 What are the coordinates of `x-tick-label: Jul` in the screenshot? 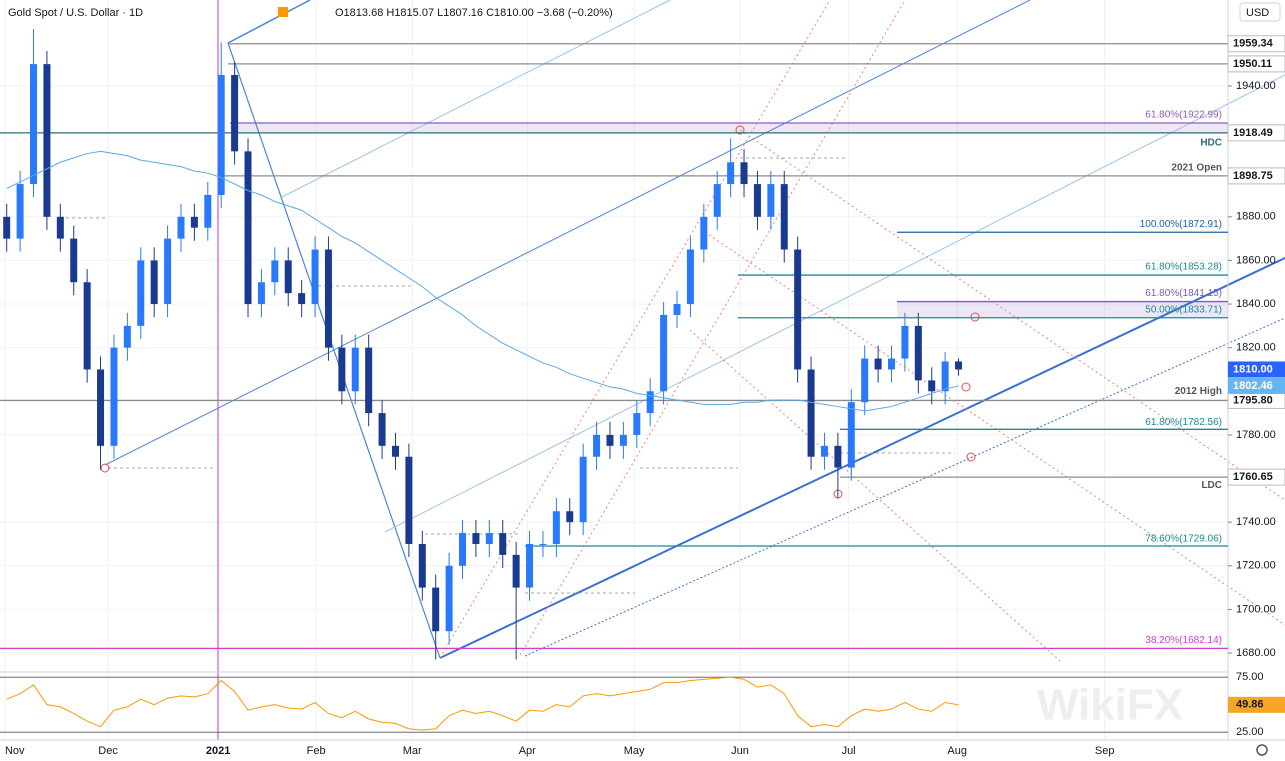 It's located at (849, 751).